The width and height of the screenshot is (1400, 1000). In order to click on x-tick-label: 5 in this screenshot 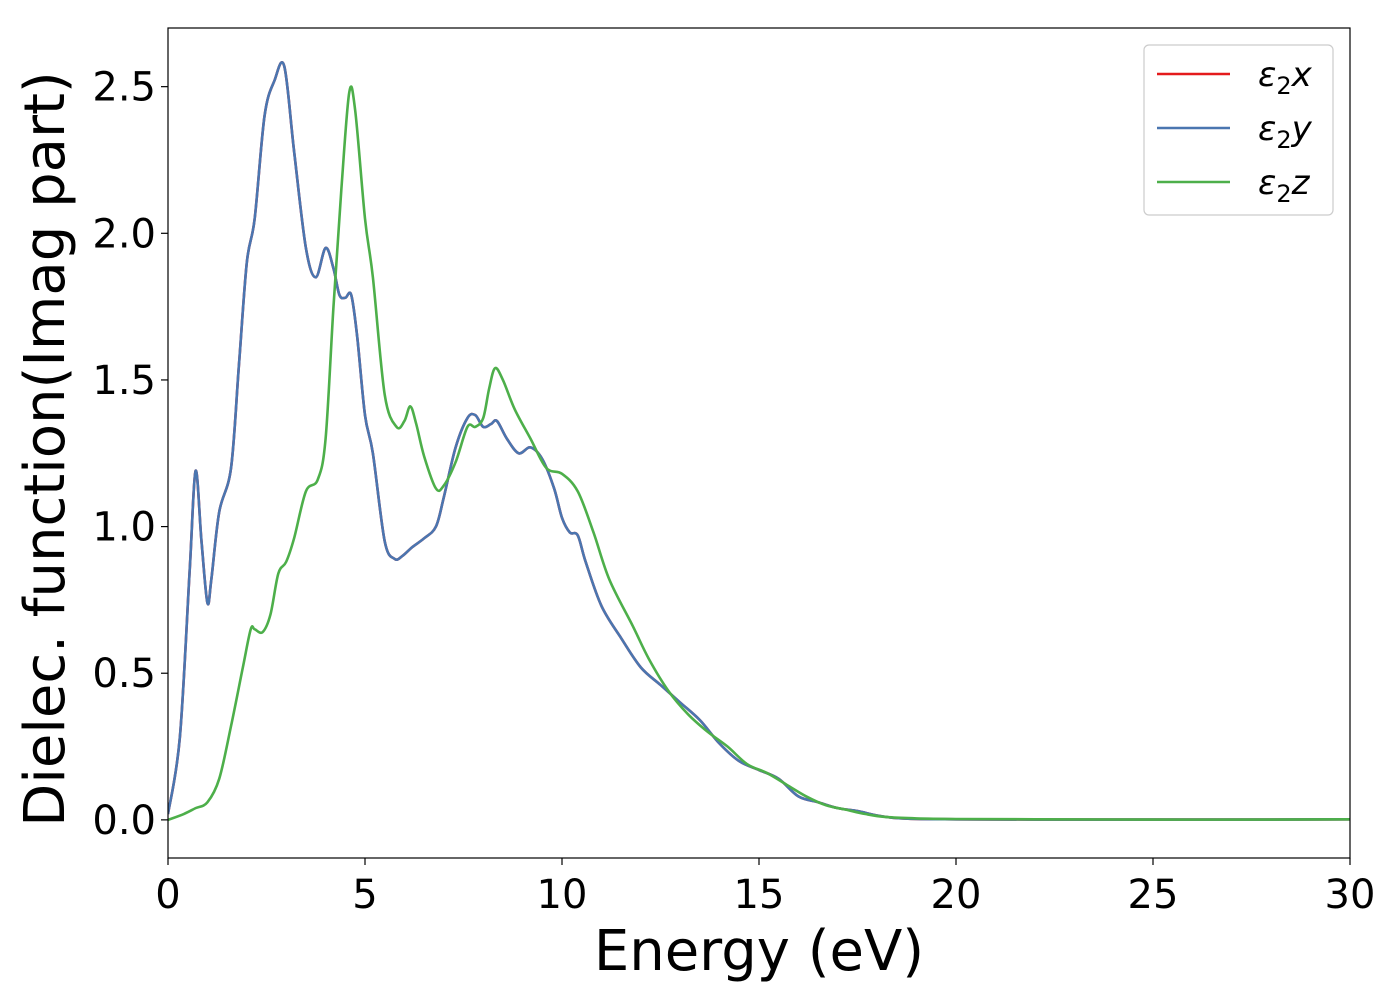, I will do `click(364, 895)`.